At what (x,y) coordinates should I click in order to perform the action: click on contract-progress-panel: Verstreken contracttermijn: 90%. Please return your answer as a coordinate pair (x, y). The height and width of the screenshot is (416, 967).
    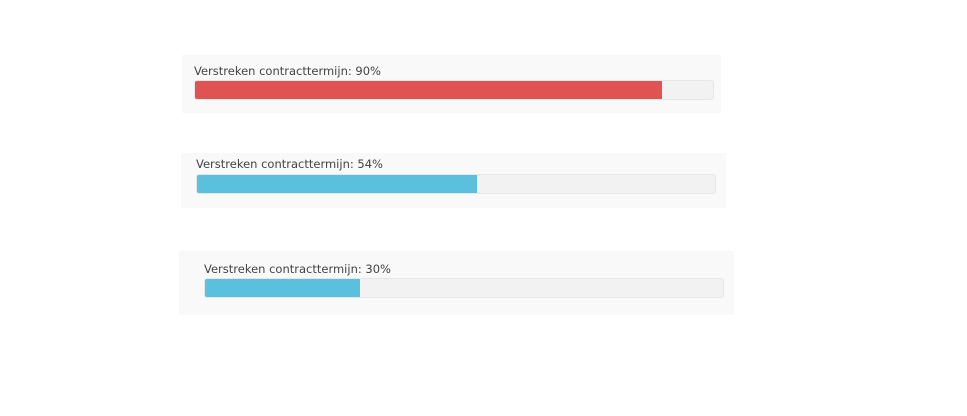
    Looking at the image, I should click on (451, 84).